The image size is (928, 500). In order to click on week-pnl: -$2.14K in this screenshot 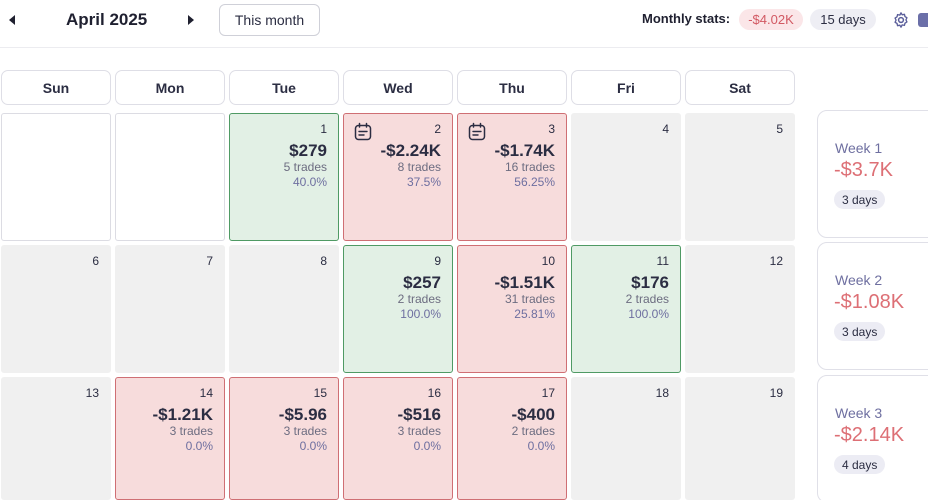, I will do `click(869, 435)`.